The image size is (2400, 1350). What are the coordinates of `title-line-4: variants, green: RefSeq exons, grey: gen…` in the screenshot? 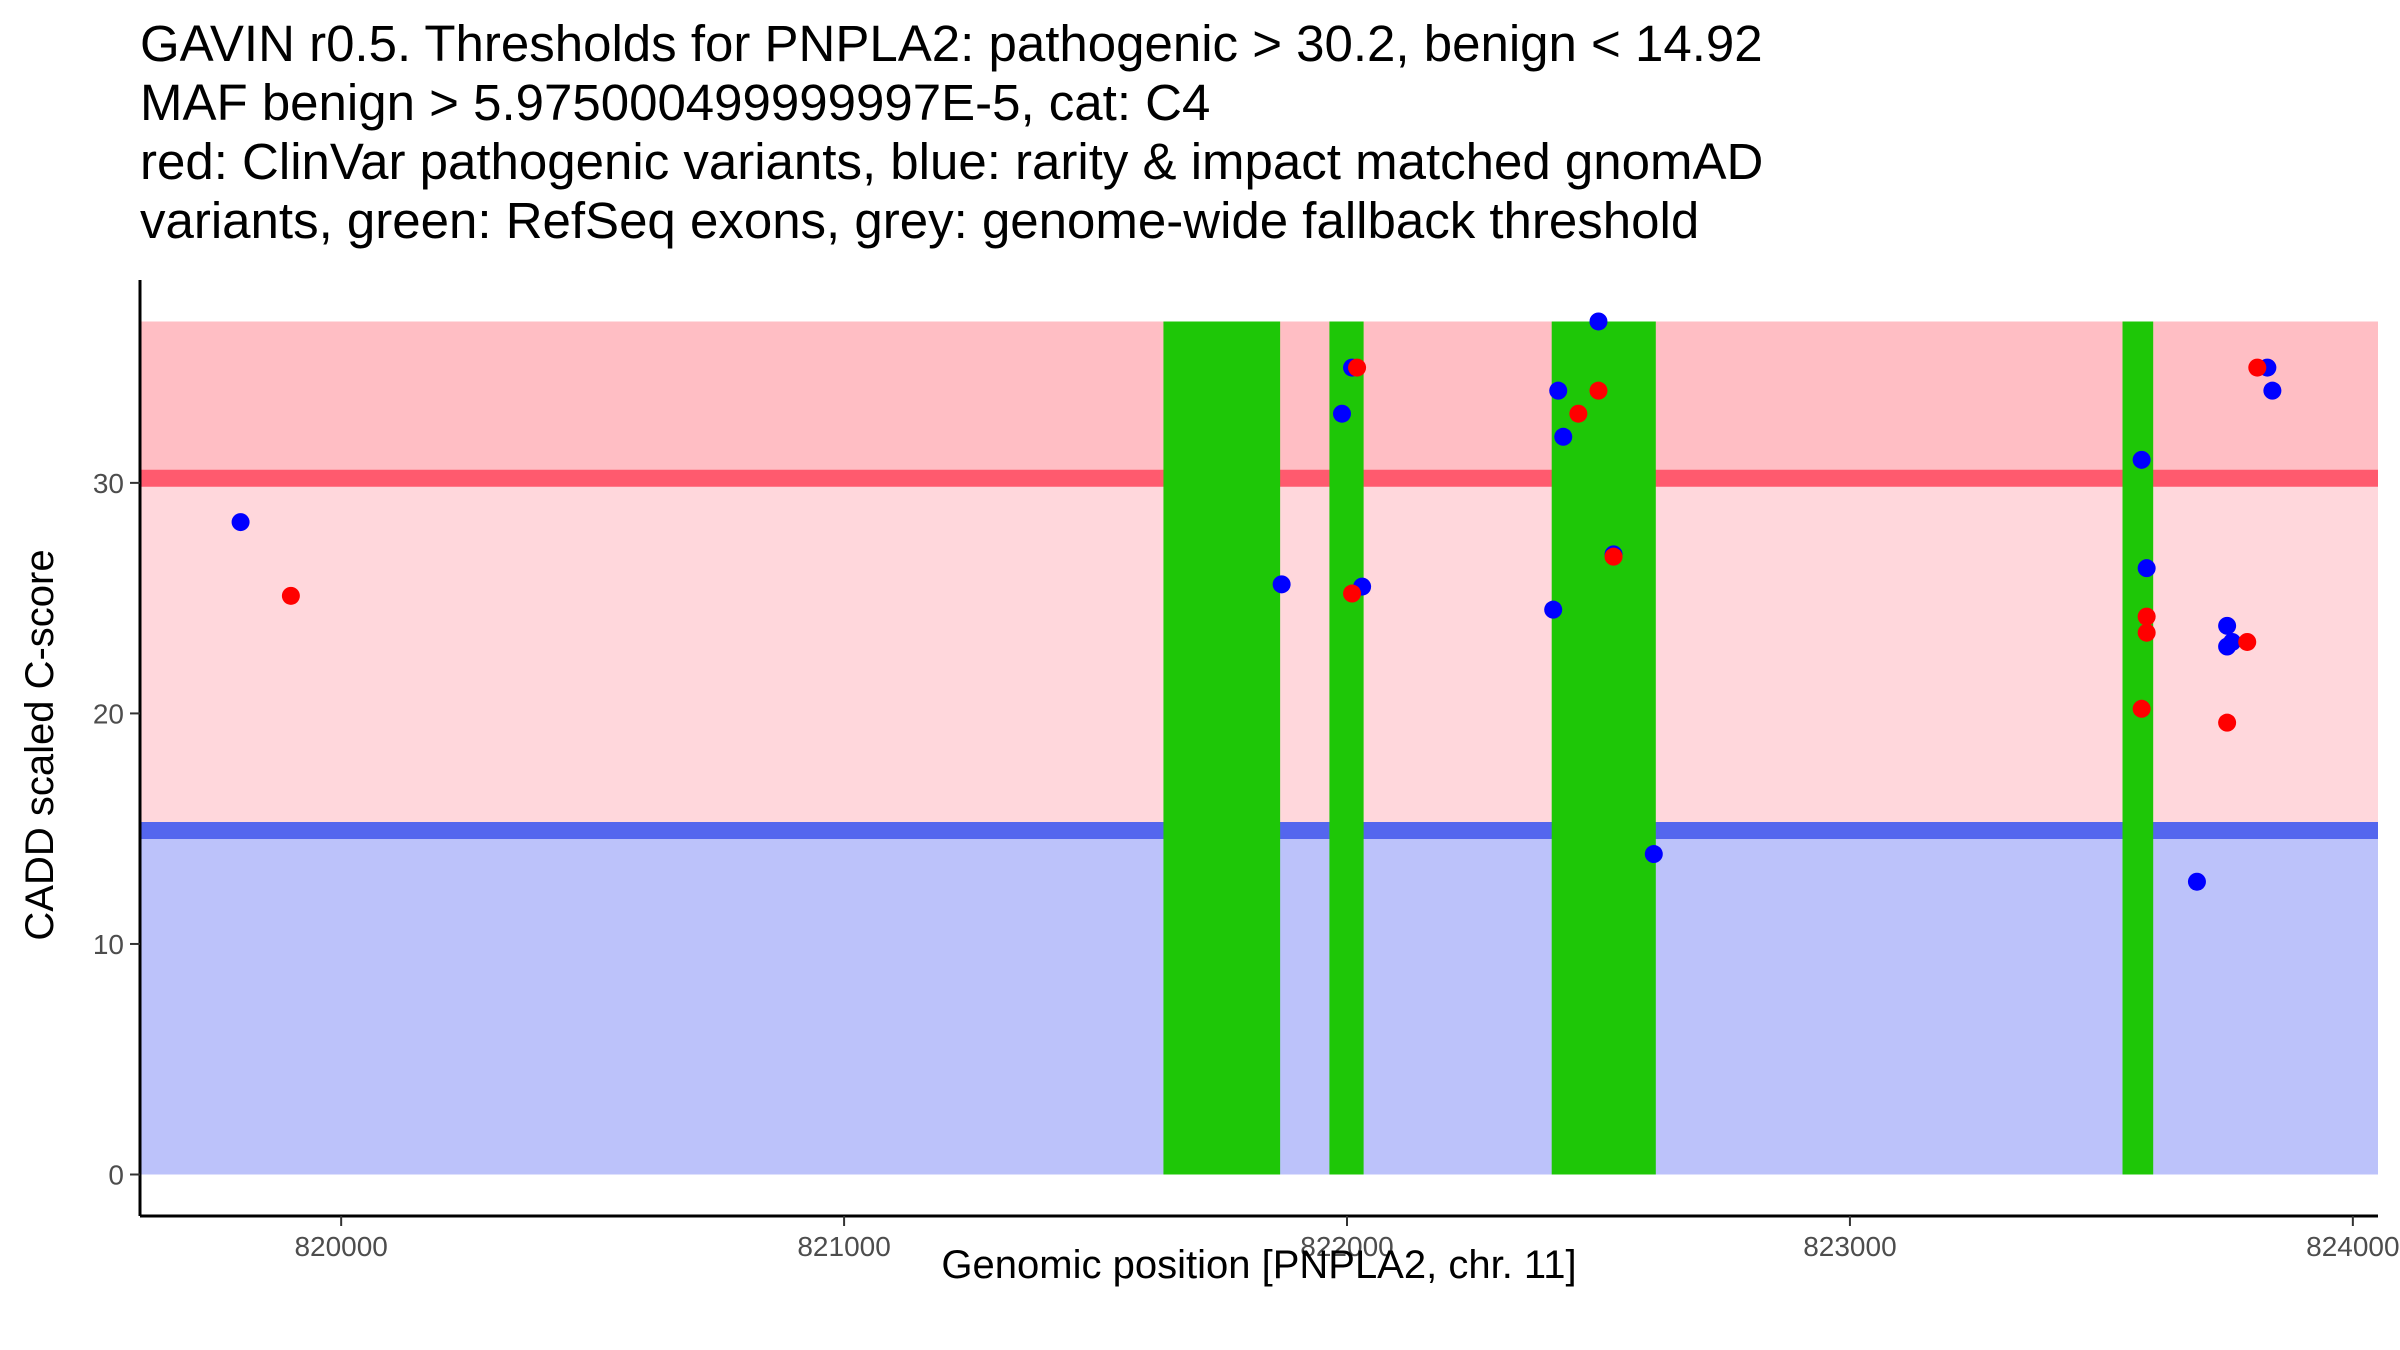 It's located at (920, 220).